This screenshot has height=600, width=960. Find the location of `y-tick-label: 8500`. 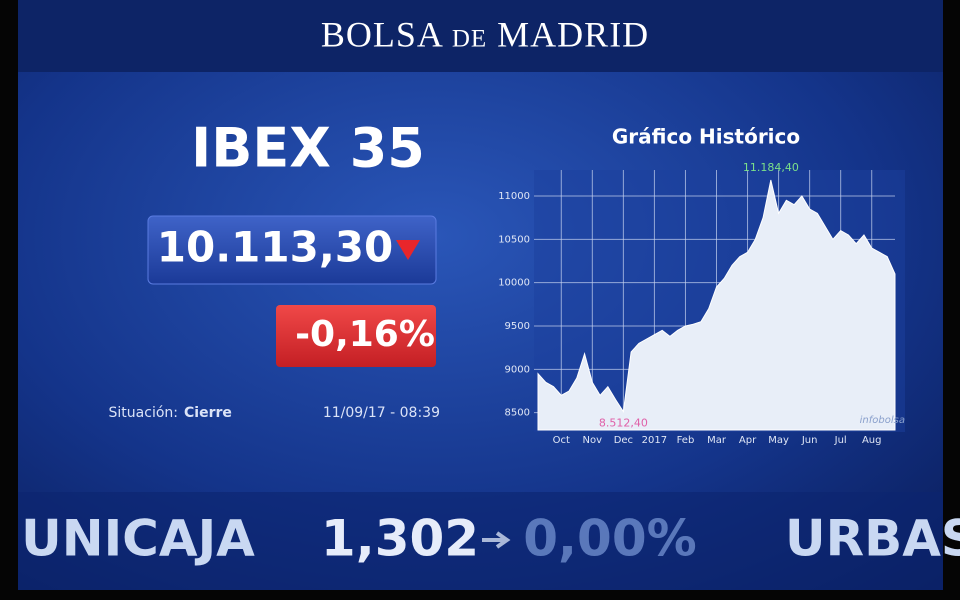

y-tick-label: 8500 is located at coordinates (517, 413).